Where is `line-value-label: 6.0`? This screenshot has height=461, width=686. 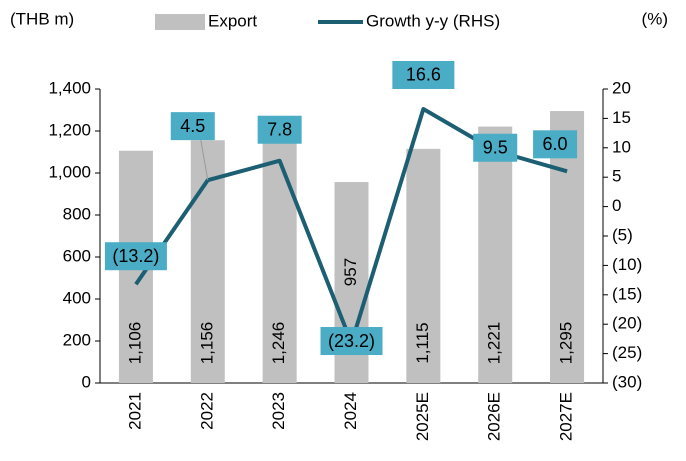
line-value-label: 6.0 is located at coordinates (555, 144).